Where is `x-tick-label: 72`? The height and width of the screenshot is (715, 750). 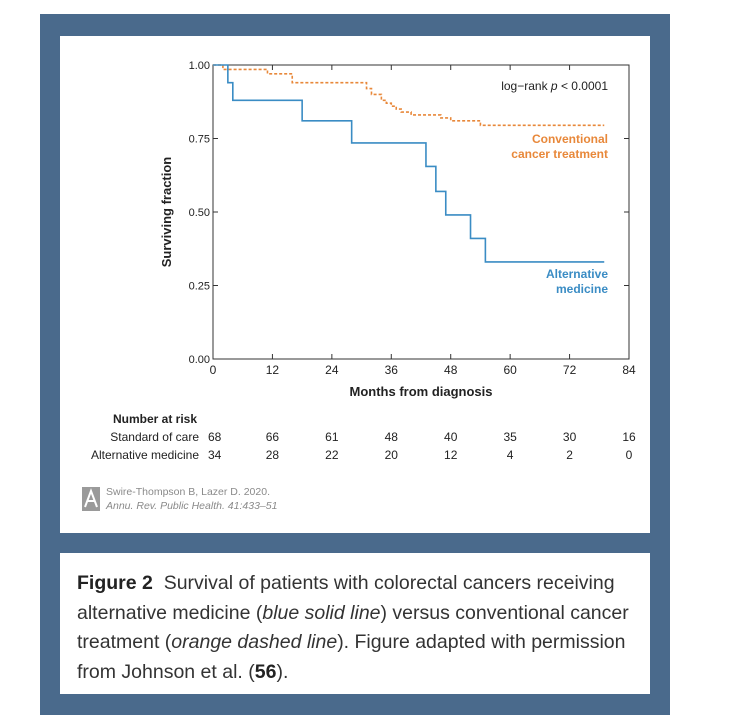 x-tick-label: 72 is located at coordinates (570, 370).